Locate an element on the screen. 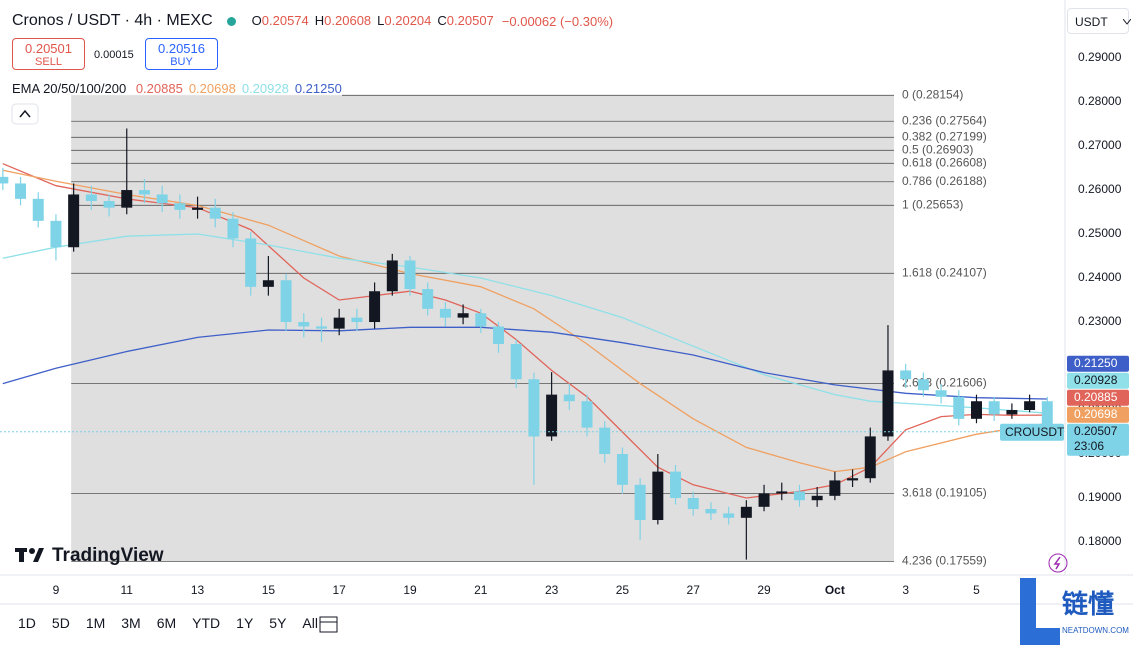 The width and height of the screenshot is (1133, 647). collapse-icon is located at coordinates (25, 113).